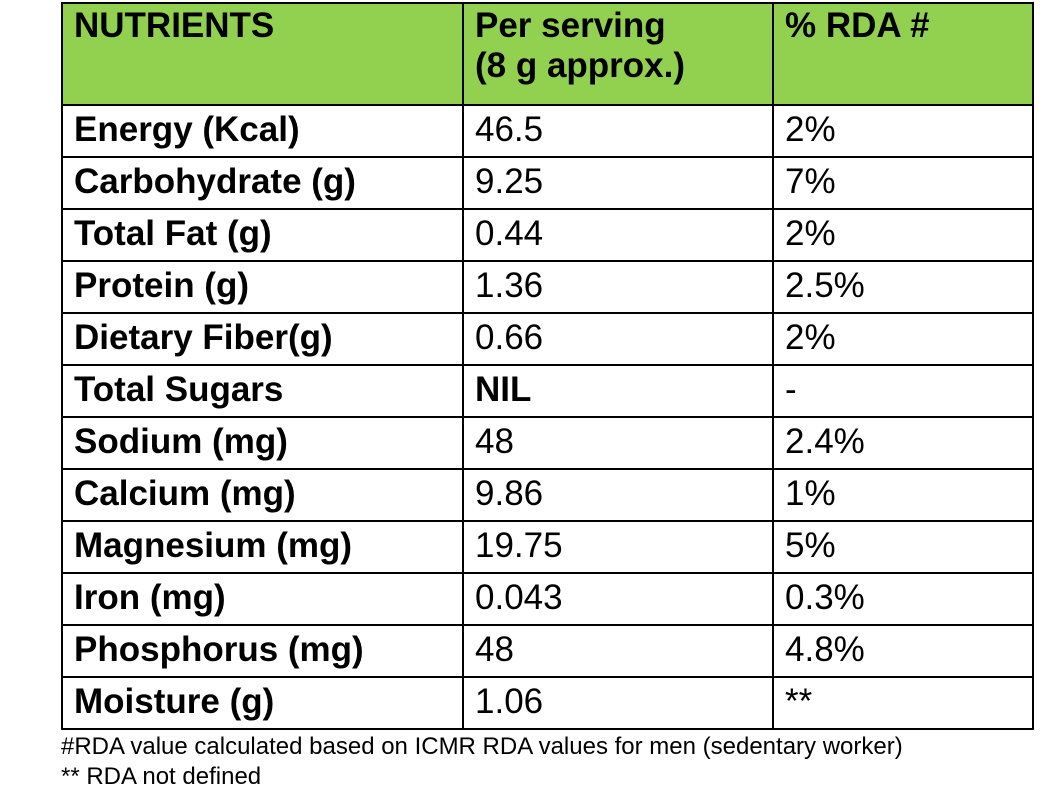 Image resolution: width=1050 pixels, height=805 pixels. Describe the element at coordinates (618, 235) in the screenshot. I see `per-serving-value: 0.44` at that location.